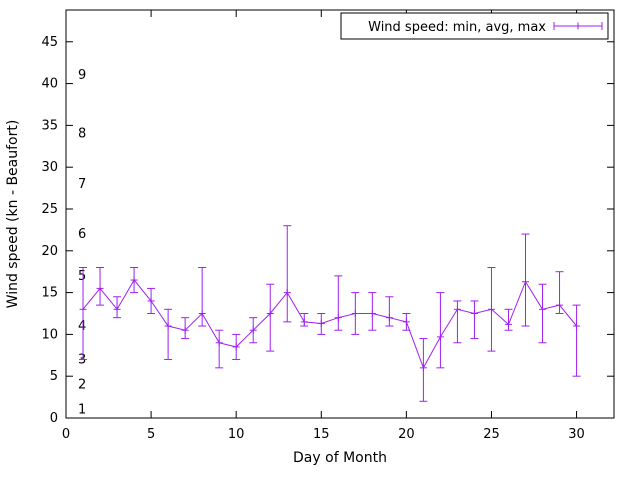 Image resolution: width=640 pixels, height=480 pixels. What do you see at coordinates (49, 251) in the screenshot?
I see `y-tick-label: 20` at bounding box center [49, 251].